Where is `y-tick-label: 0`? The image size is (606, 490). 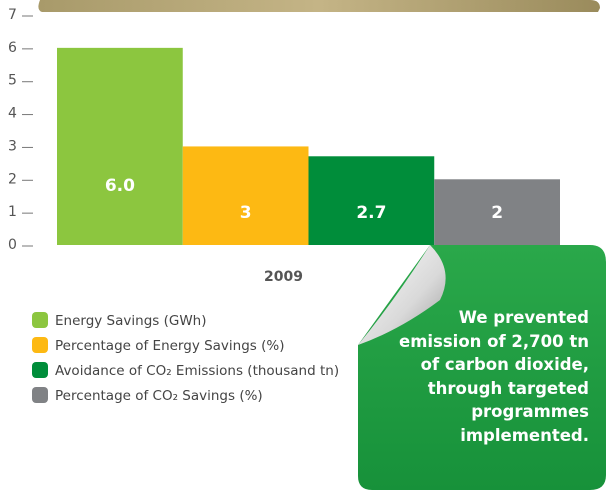 y-tick-label: 0 is located at coordinates (12, 245).